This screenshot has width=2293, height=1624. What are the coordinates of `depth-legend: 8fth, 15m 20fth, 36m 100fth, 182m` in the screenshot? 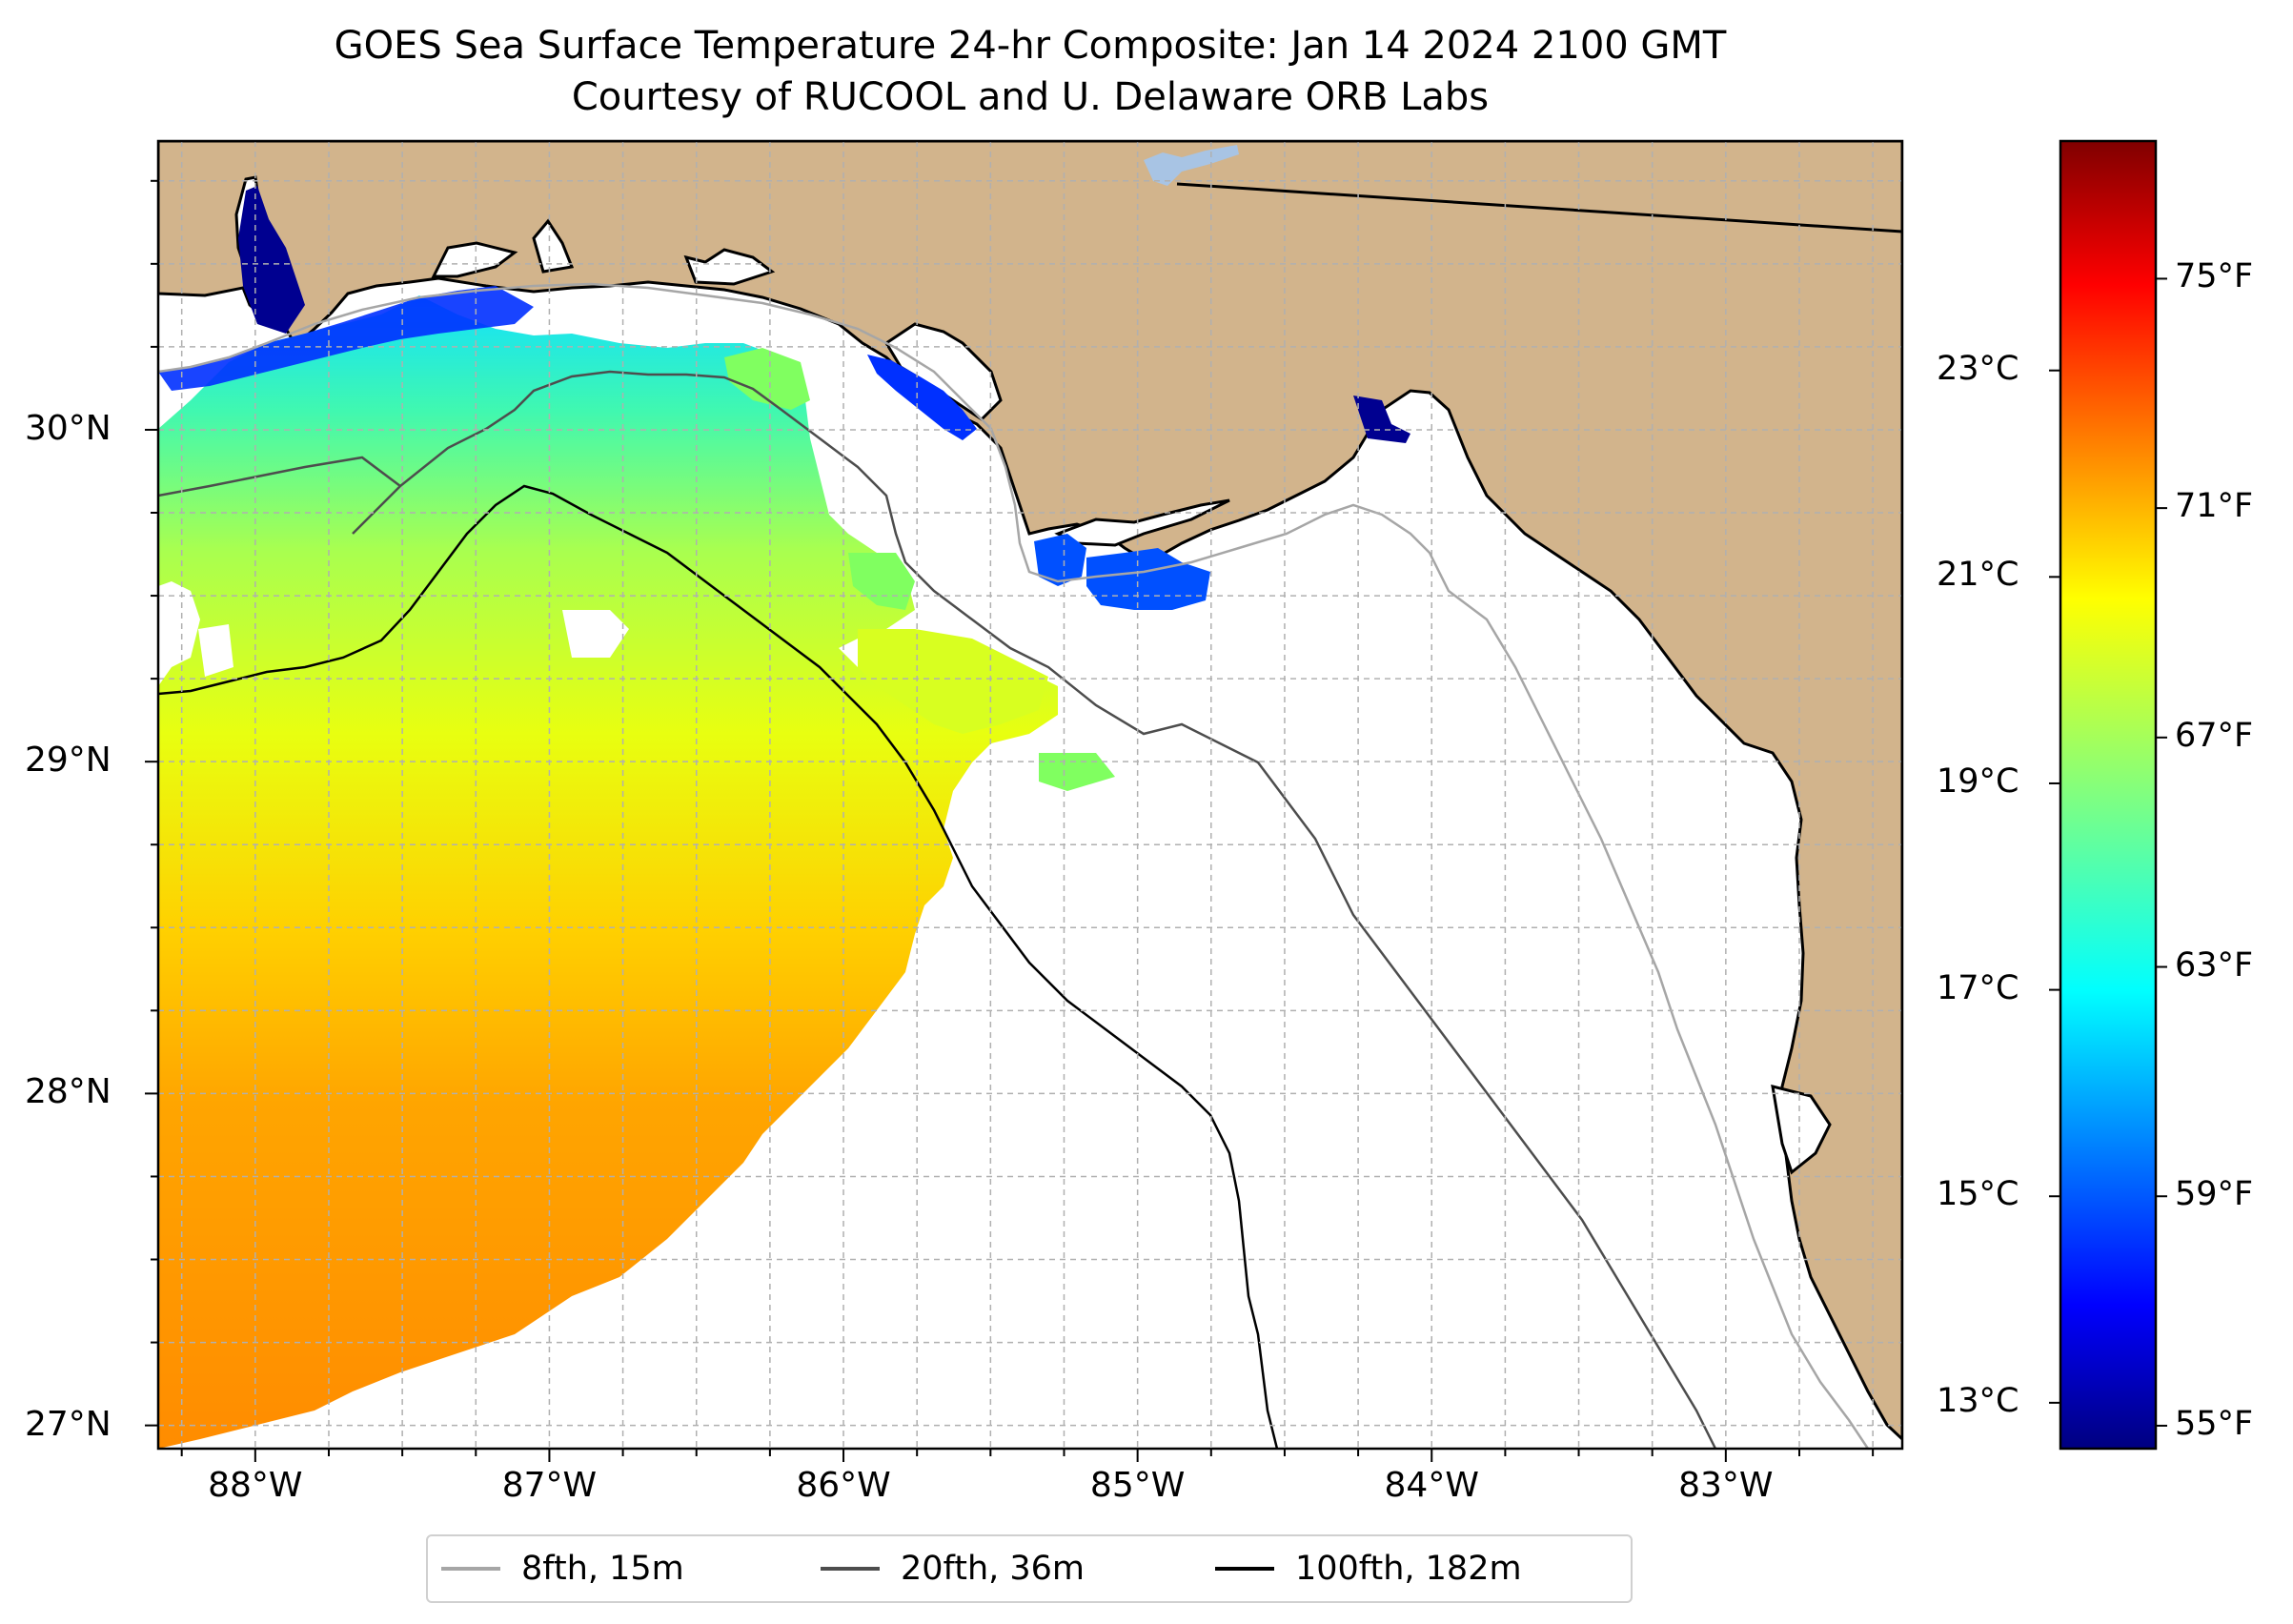 It's located at (1030, 1568).